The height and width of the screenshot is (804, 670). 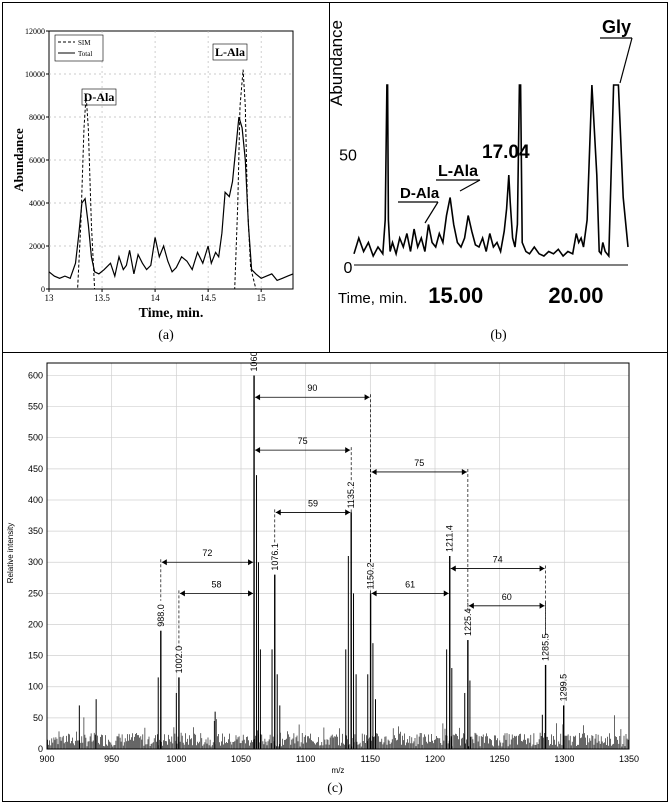 What do you see at coordinates (35, 687) in the screenshot?
I see `y-tick-label-c: 100` at bounding box center [35, 687].